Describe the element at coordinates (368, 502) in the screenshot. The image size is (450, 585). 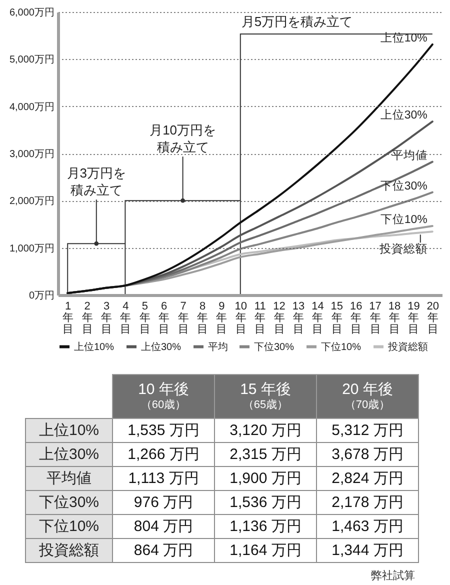
I see `text: 2,178 万円` at that location.